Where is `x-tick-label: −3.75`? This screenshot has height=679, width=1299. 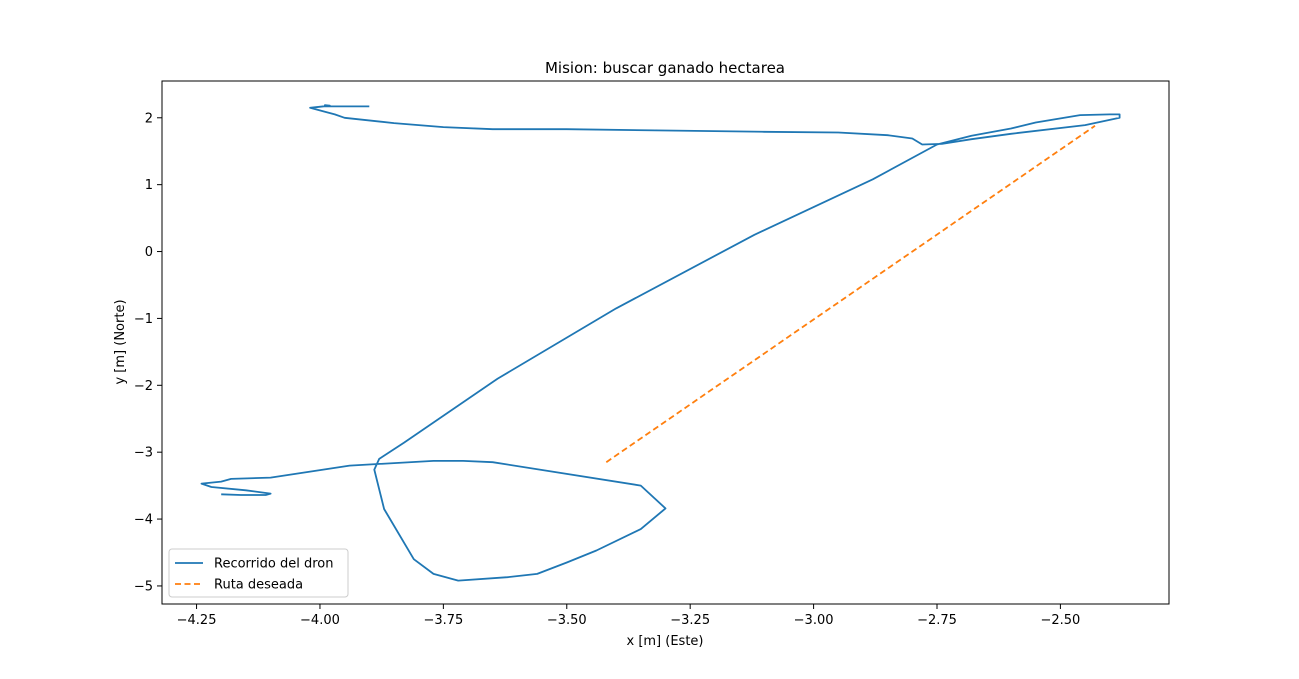
x-tick-label: −3.75 is located at coordinates (443, 620).